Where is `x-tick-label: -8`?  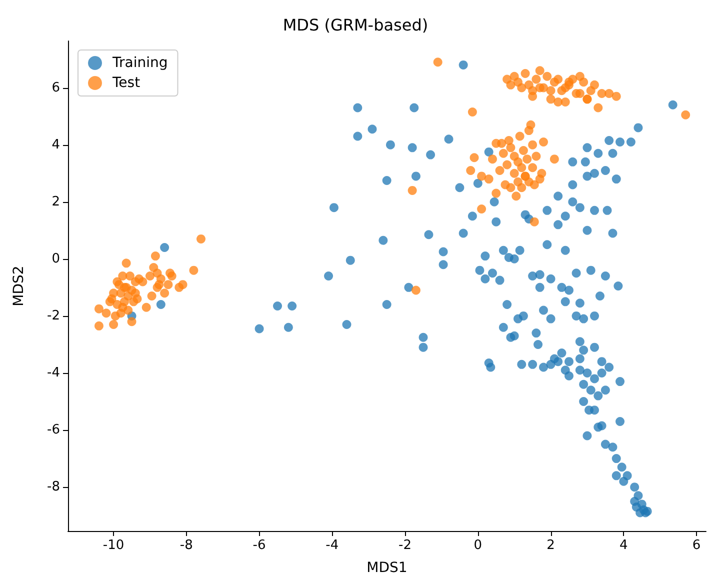
x-tick-label: -8 is located at coordinates (186, 545).